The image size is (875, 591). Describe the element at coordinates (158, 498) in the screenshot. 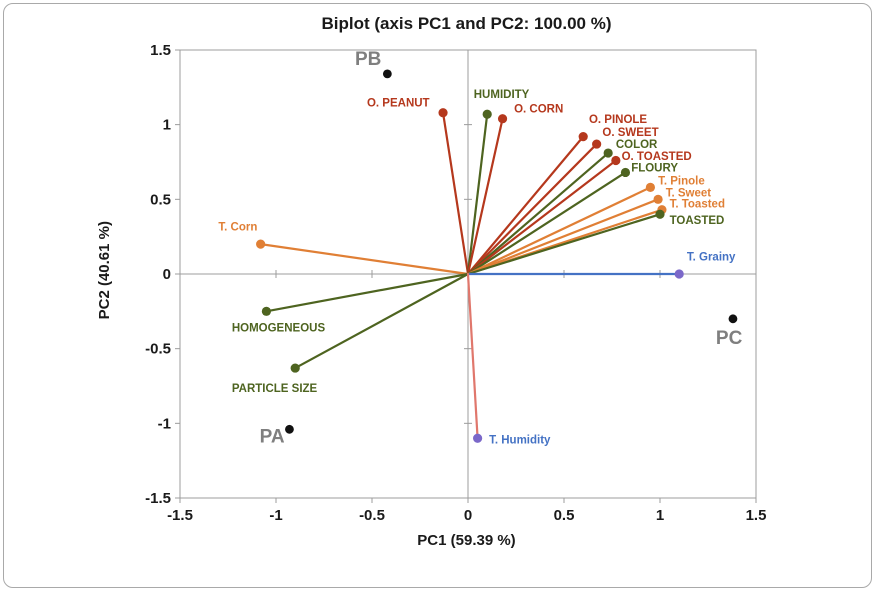

I see `y-tick-label: -1.5` at that location.